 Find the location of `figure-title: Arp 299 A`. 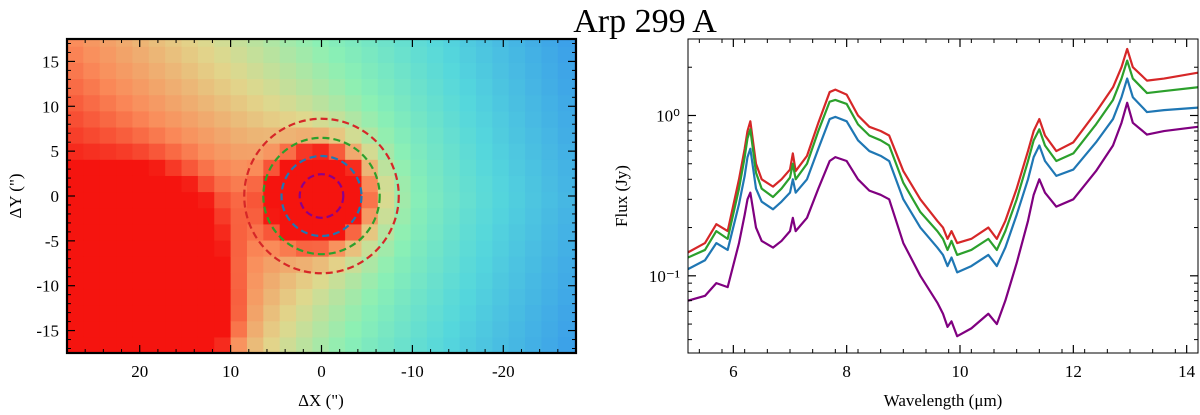

figure-title: Arp 299 A is located at coordinates (645, 21).